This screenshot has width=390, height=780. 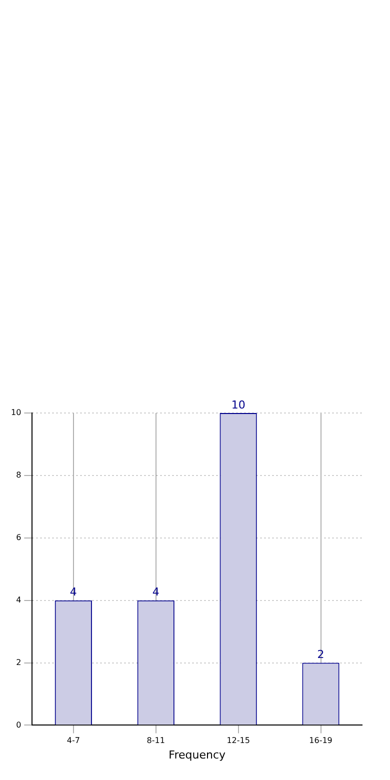 What do you see at coordinates (19, 537) in the screenshot?
I see `y-tick-label: 6` at bounding box center [19, 537].